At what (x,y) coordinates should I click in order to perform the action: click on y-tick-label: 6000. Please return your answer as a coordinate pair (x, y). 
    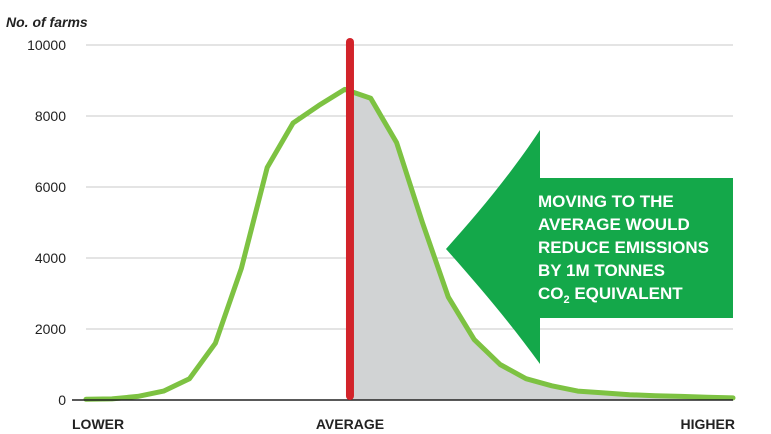
    Looking at the image, I should click on (50, 187).